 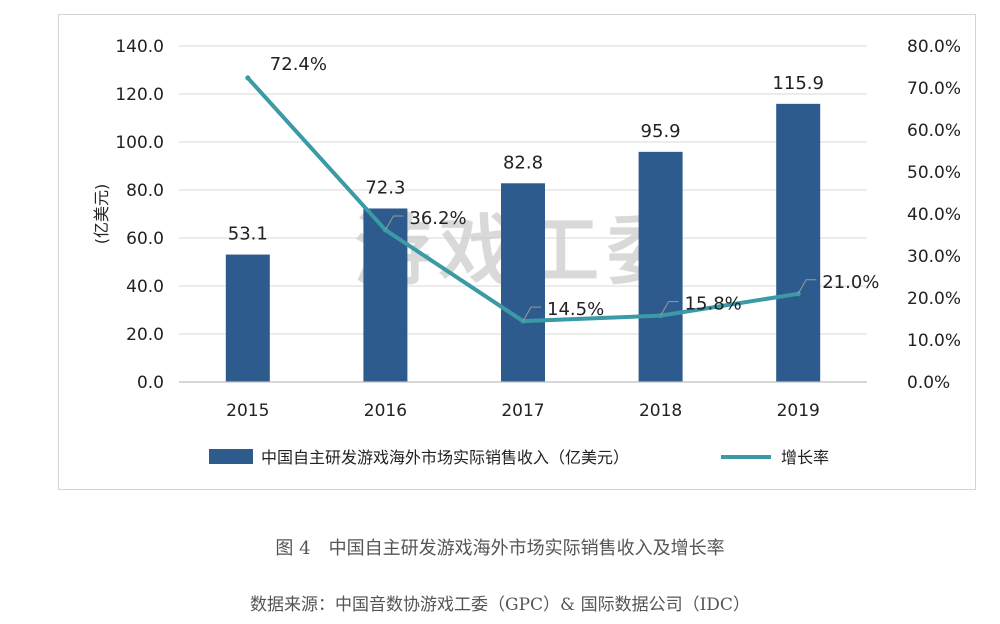 What do you see at coordinates (385, 187) in the screenshot?
I see `bar-data-label: 72.3` at bounding box center [385, 187].